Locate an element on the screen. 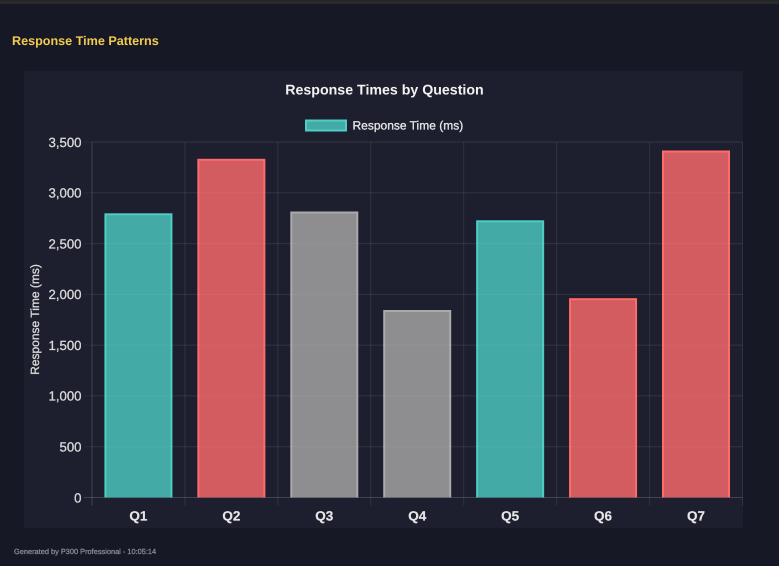  svg-text: 2,000 is located at coordinates (64, 294).